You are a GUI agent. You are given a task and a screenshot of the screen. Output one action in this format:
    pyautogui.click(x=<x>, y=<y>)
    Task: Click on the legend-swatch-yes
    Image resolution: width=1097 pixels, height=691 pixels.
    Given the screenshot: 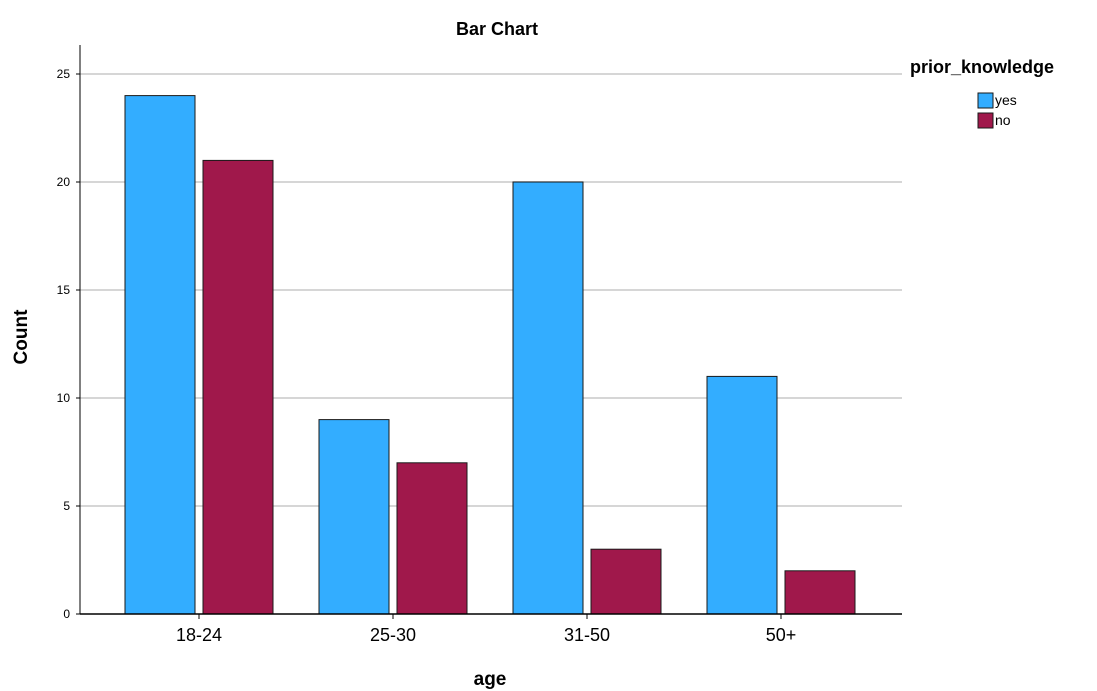 What is the action you would take?
    pyautogui.click(x=985, y=100)
    